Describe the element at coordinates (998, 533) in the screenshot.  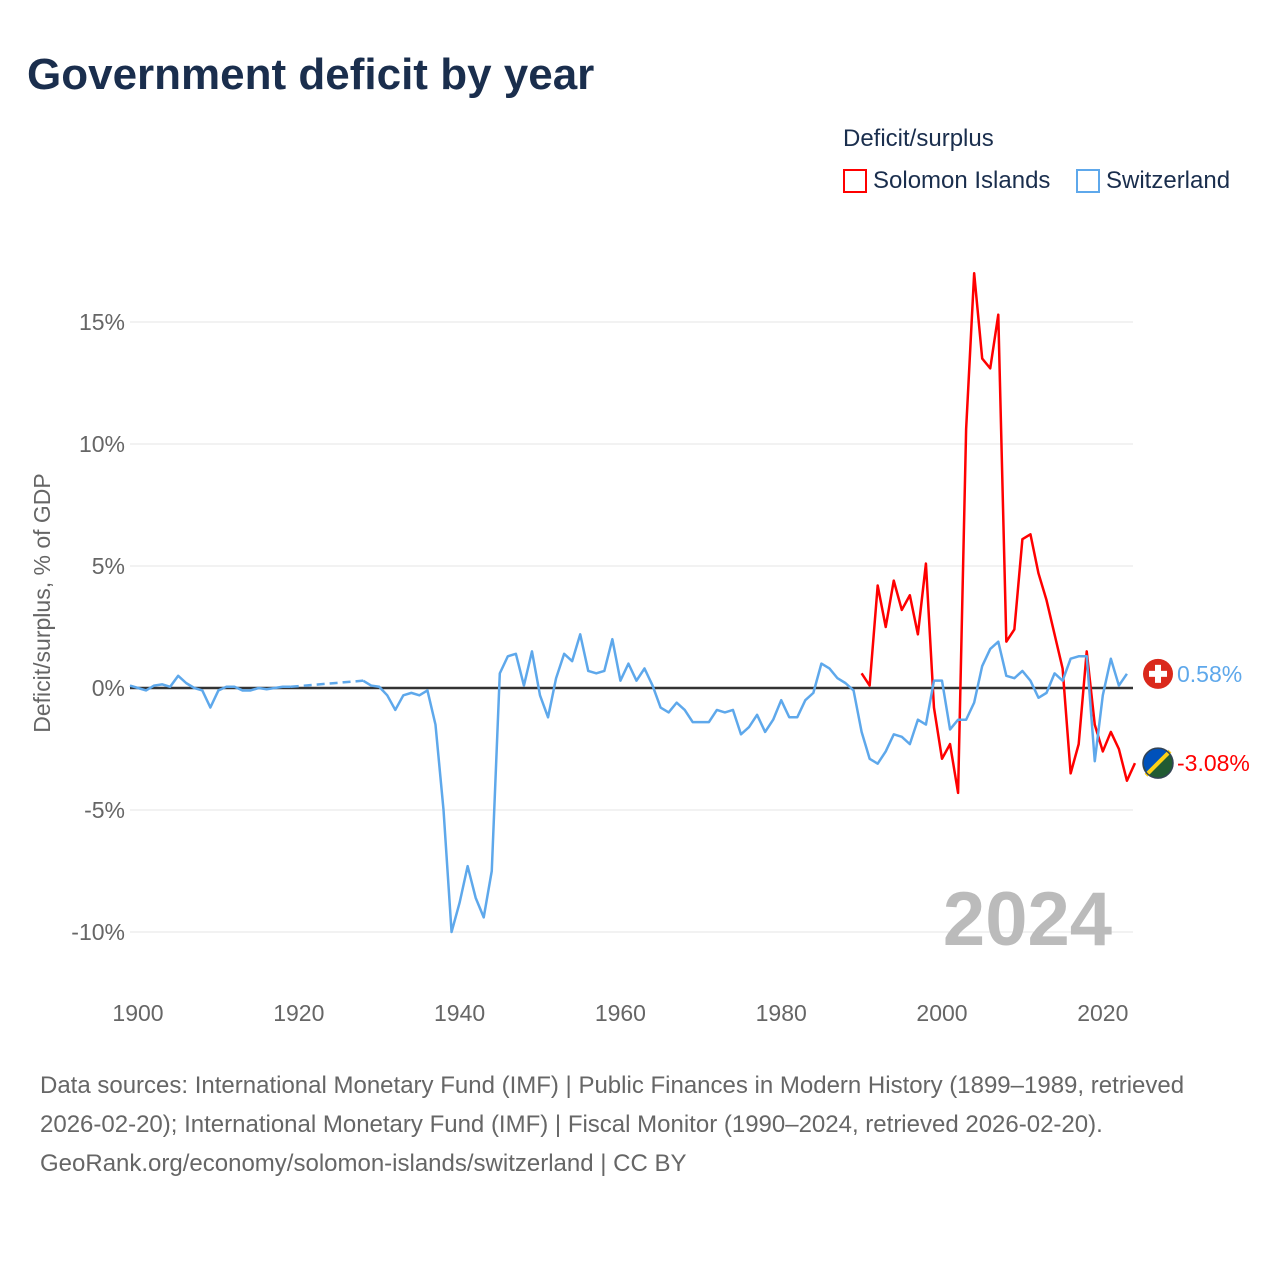
I see `series-line-solomon-islands` at that location.